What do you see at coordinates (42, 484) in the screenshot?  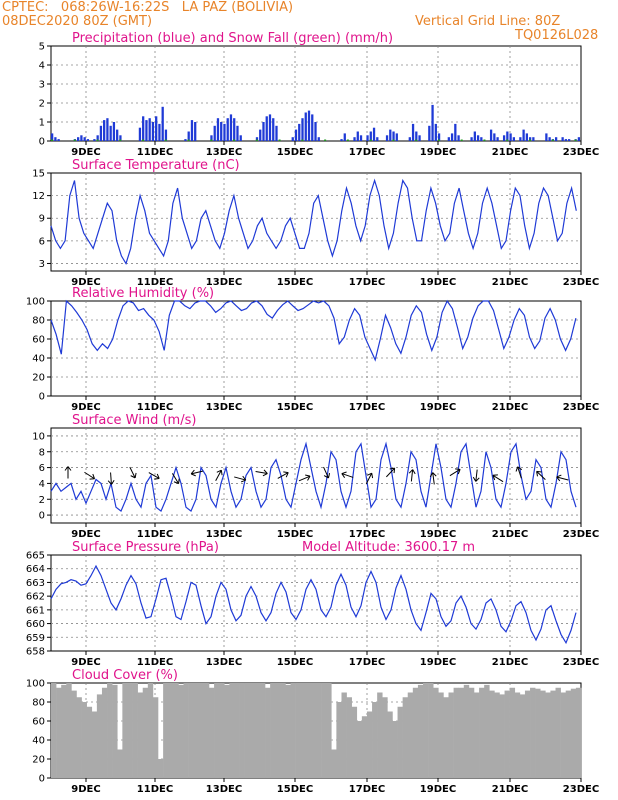 I see `y-tick-label: 4` at bounding box center [42, 484].